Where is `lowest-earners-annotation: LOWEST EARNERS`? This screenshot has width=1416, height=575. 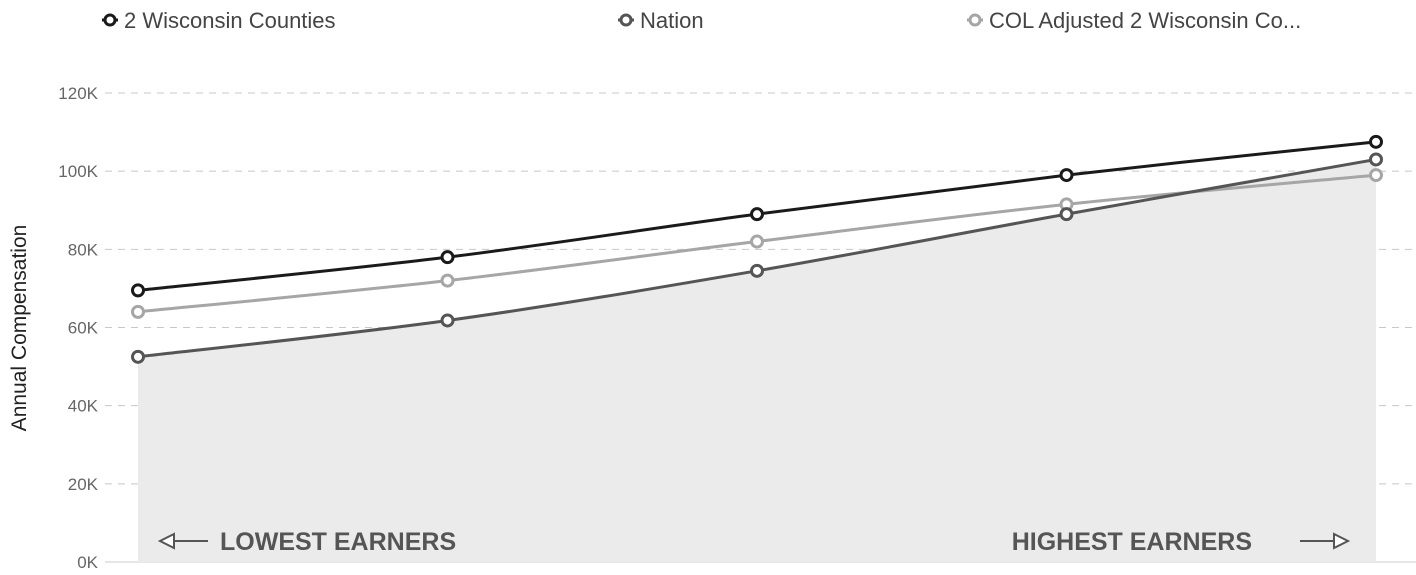
lowest-earners-annotation: LOWEST EARNERS is located at coordinates (306, 542).